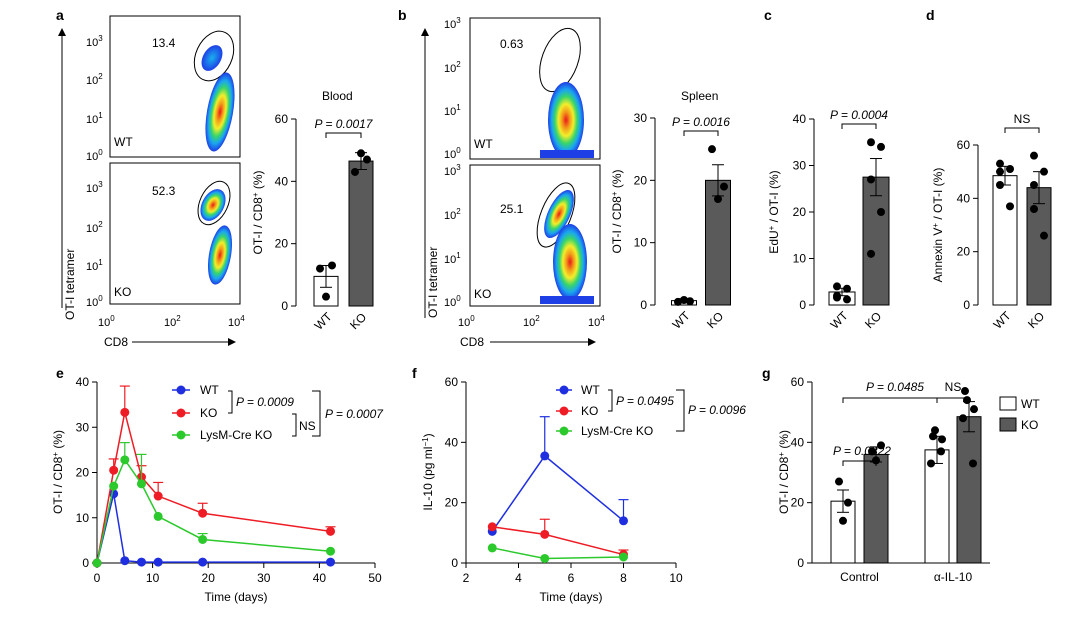 The width and height of the screenshot is (1075, 621). What do you see at coordinates (307, 426) in the screenshot?
I see `legend-e-p2: NS` at bounding box center [307, 426].